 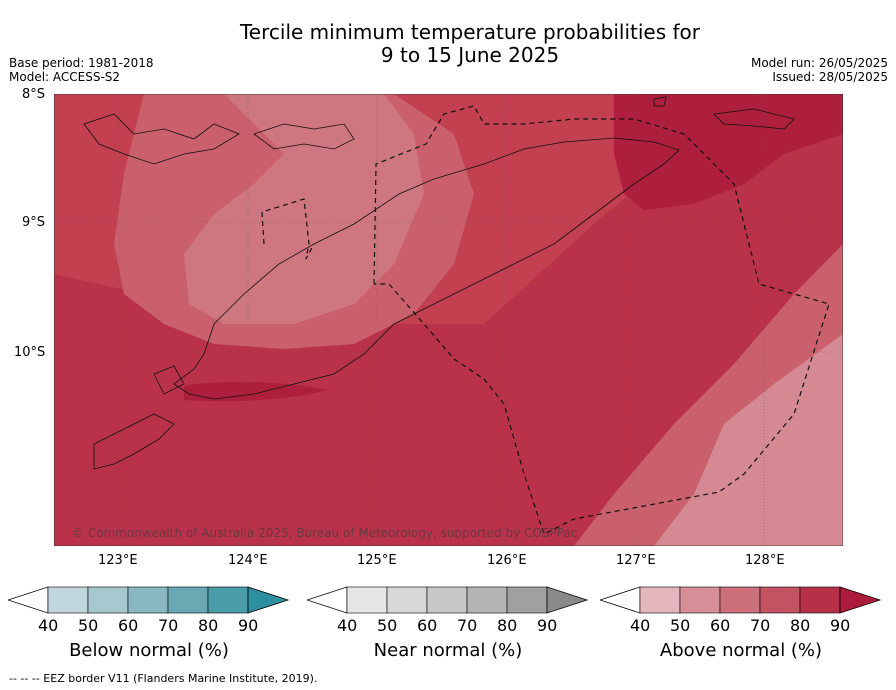 What do you see at coordinates (728, 152) in the screenshot?
I see `probability-zone-90-north` at bounding box center [728, 152].